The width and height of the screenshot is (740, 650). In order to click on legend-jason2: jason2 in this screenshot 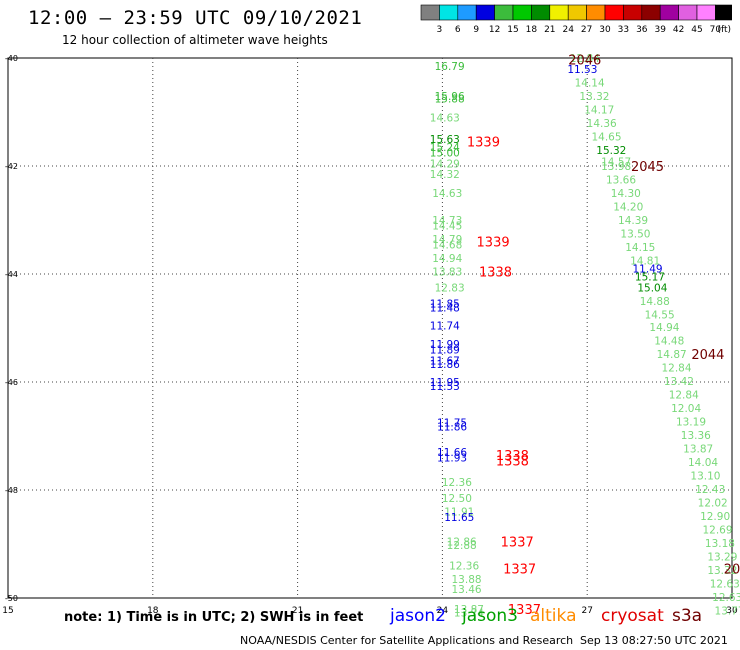, I will do `click(418, 616)`.